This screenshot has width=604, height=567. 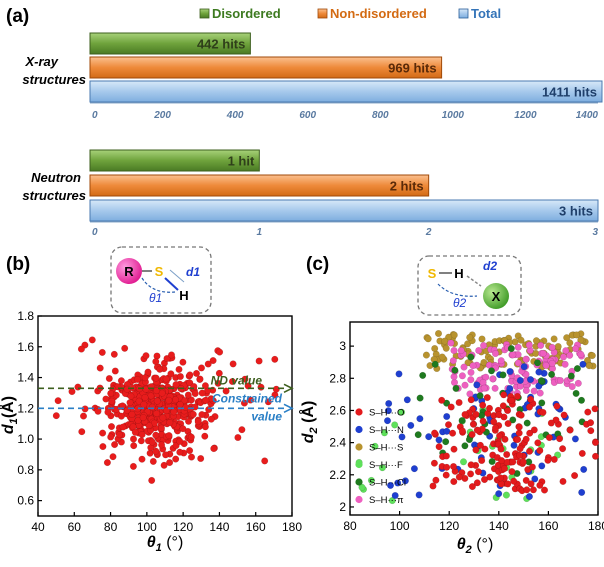 I want to click on x-tick-label: 40, so click(x=38, y=527).